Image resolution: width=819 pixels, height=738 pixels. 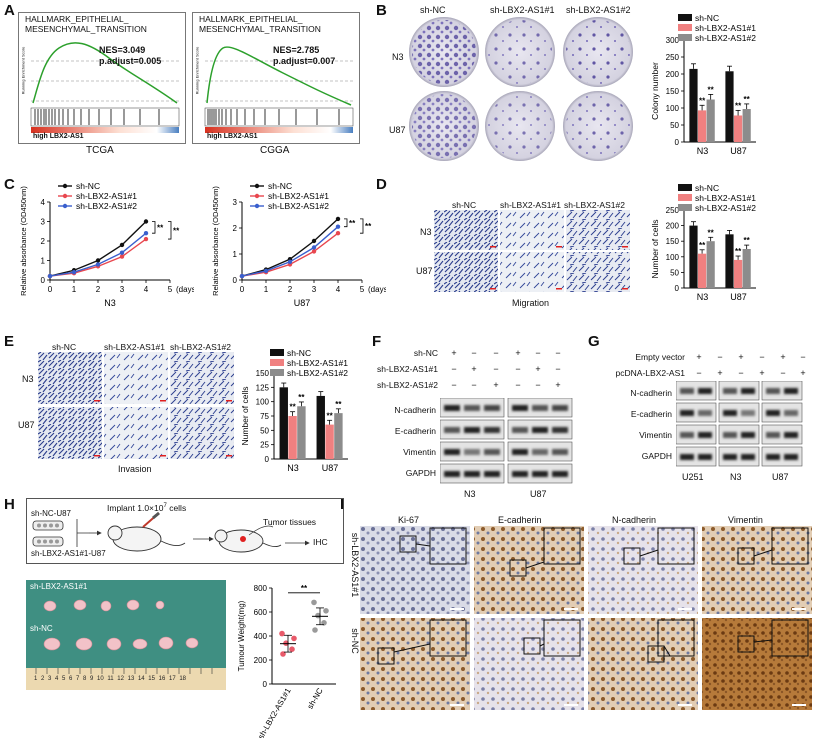 I want to click on gsea-title-line1: HALLMARK_EPITHELIAL_, so click(x=77, y=19).